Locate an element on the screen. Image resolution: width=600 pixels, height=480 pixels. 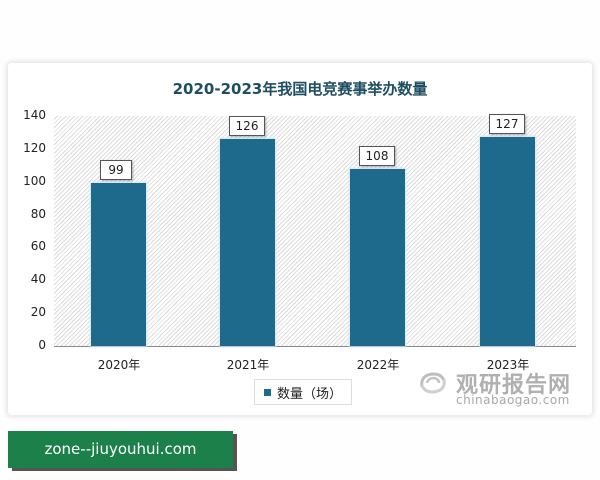
site-banner: zone--jiuyouhui.com is located at coordinates (120, 449).